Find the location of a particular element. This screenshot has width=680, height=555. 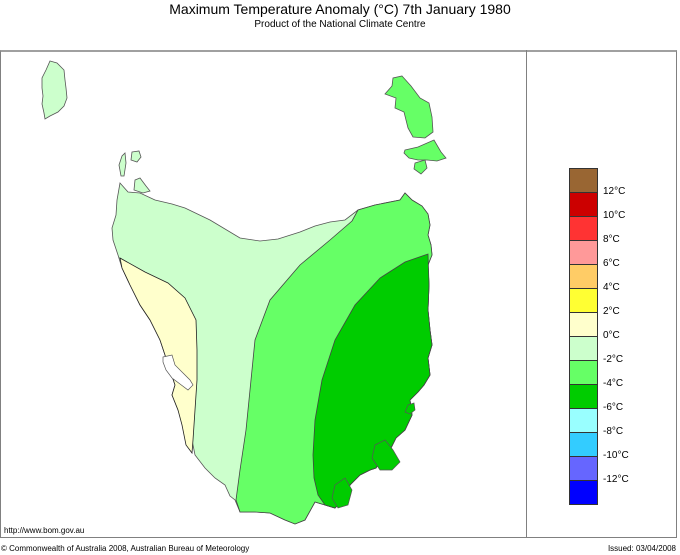

legend-divider is located at coordinates (526, 294).